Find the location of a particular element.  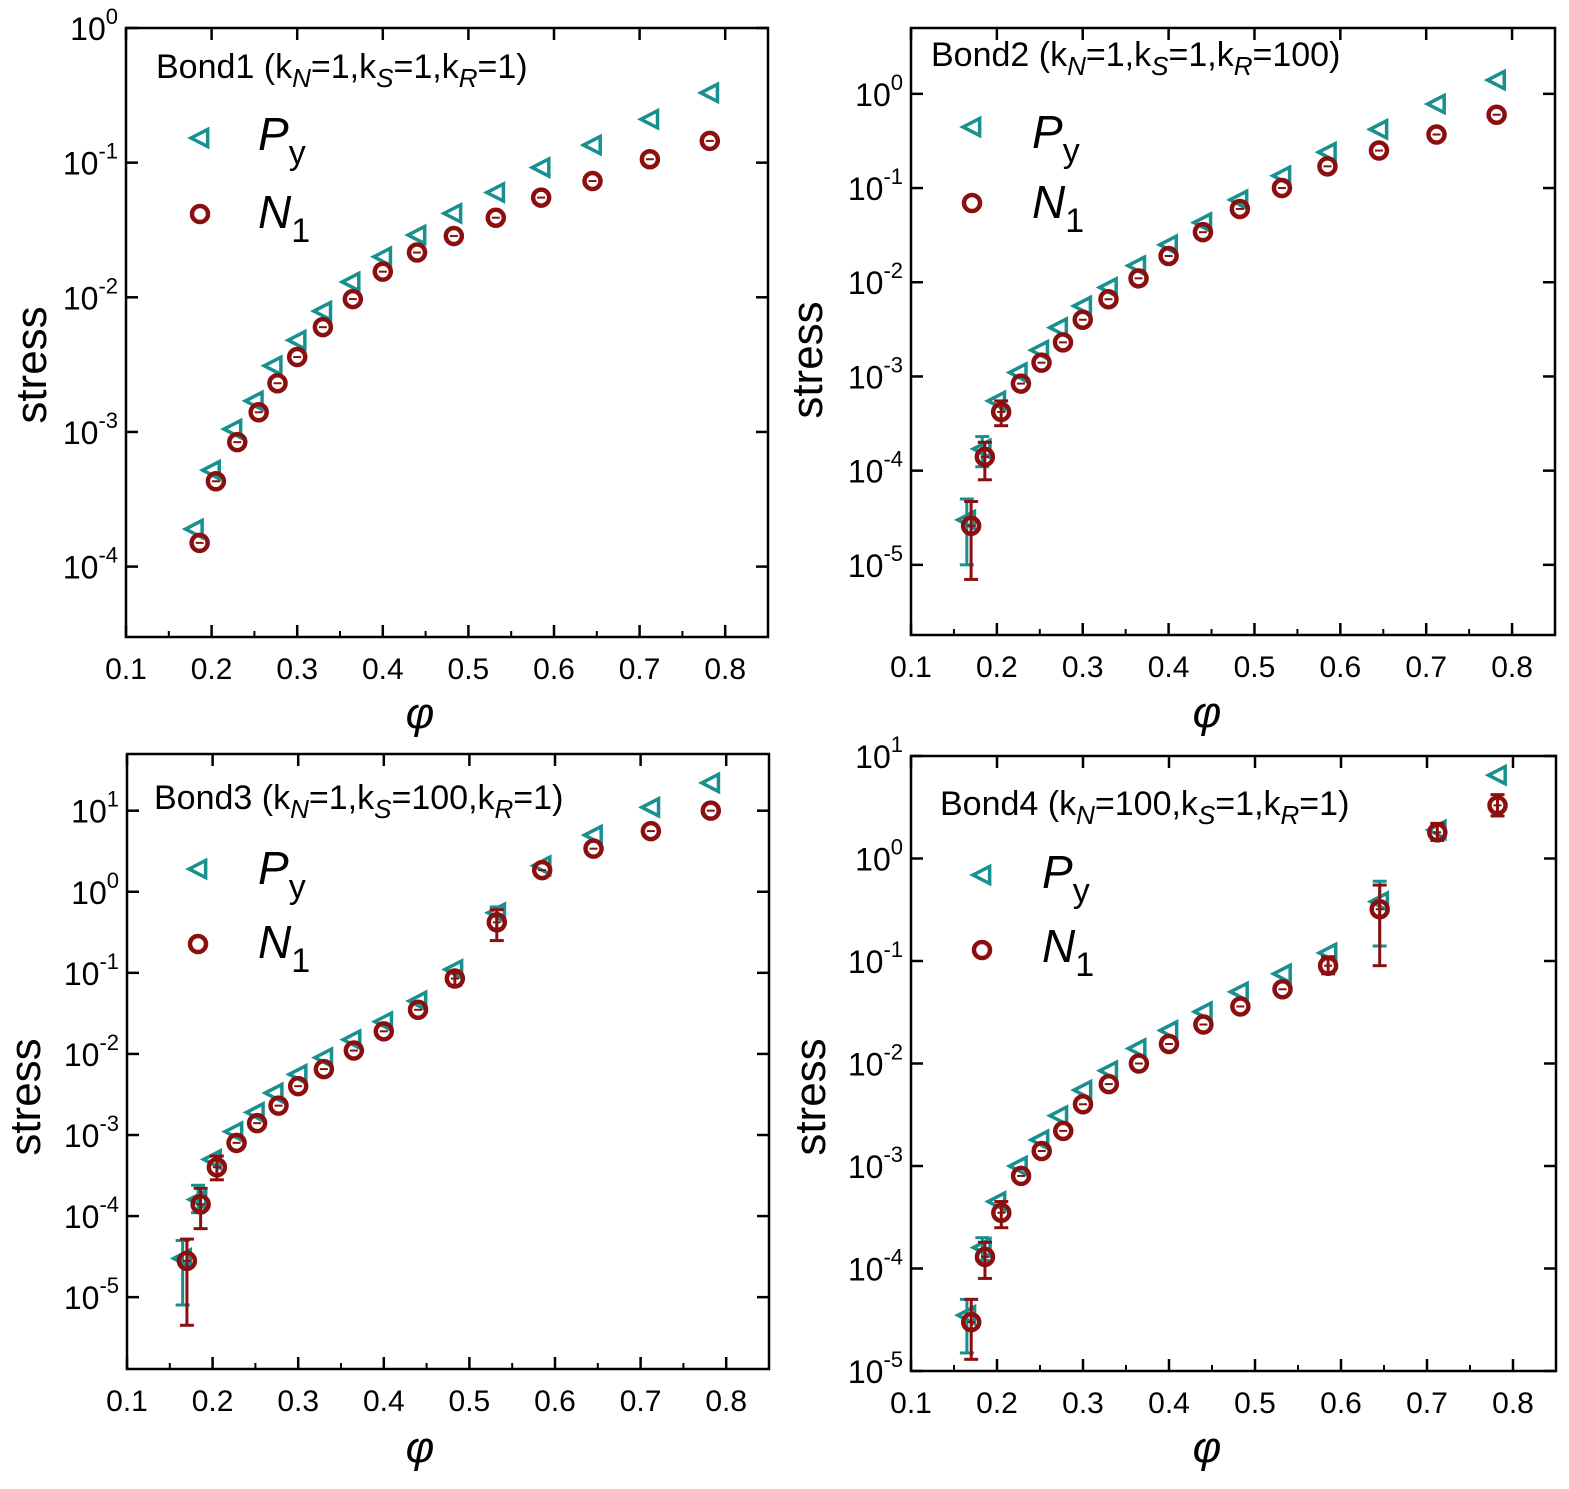

chart-title: Bond3 (kN=1,kS=100,kR=1) is located at coordinates (358, 801).